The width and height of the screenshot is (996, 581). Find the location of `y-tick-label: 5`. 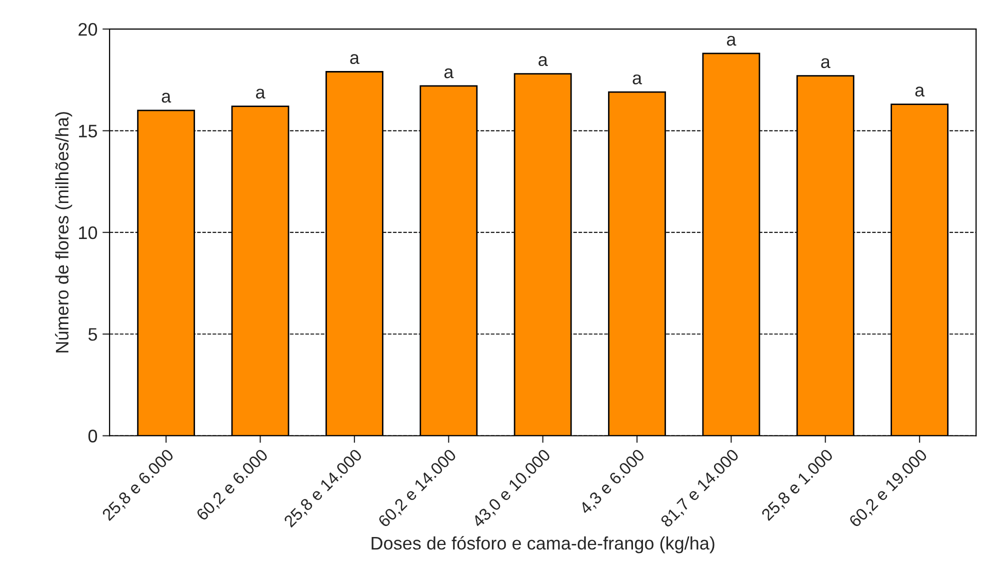

y-tick-label: 5 is located at coordinates (92, 334).